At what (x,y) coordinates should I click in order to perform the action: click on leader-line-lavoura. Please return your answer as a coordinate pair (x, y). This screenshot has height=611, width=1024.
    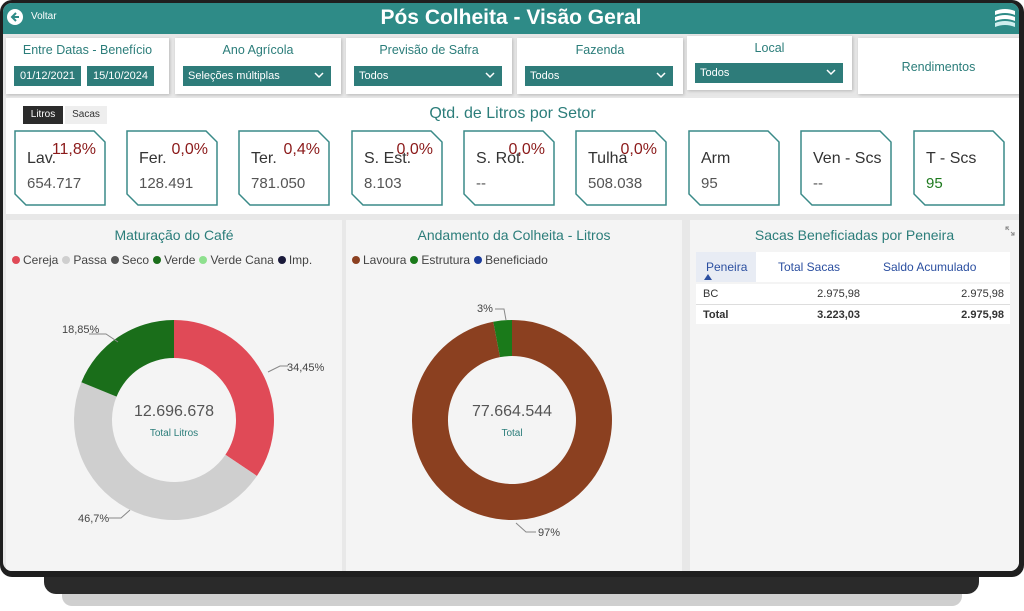
    Looking at the image, I should click on (525, 527).